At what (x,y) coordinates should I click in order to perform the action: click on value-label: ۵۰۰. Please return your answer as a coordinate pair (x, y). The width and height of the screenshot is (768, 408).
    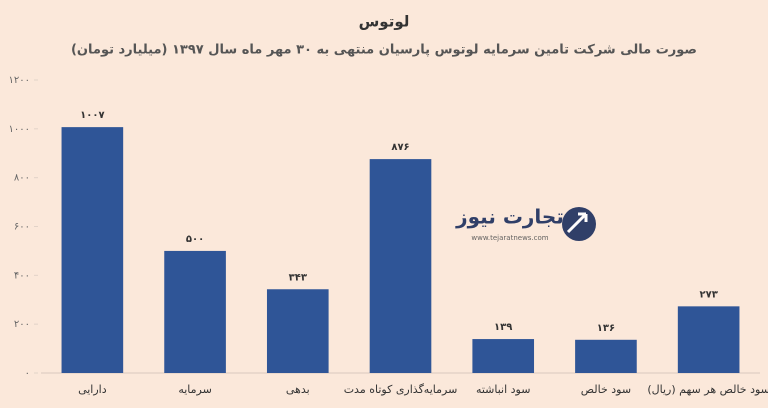
    Looking at the image, I should click on (195, 239).